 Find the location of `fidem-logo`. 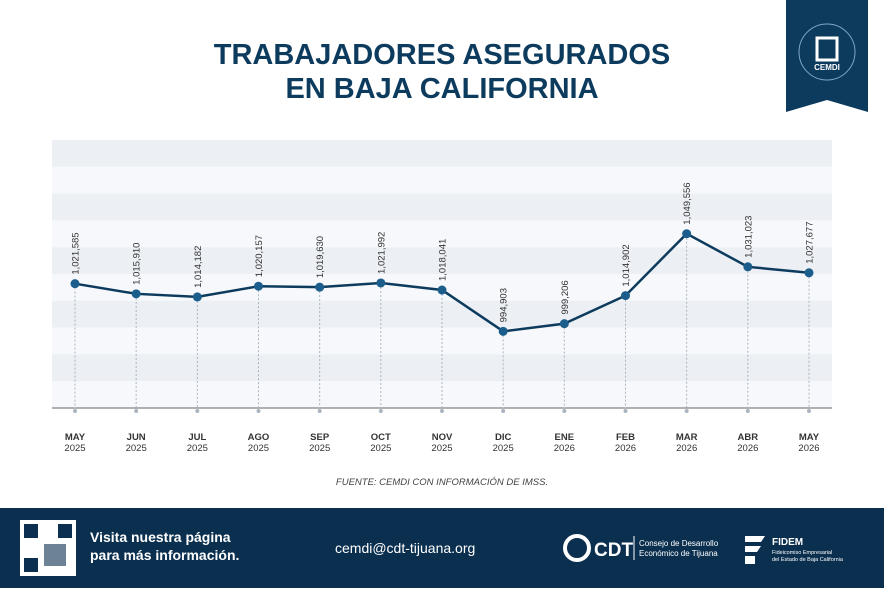

fidem-logo is located at coordinates (755, 550).